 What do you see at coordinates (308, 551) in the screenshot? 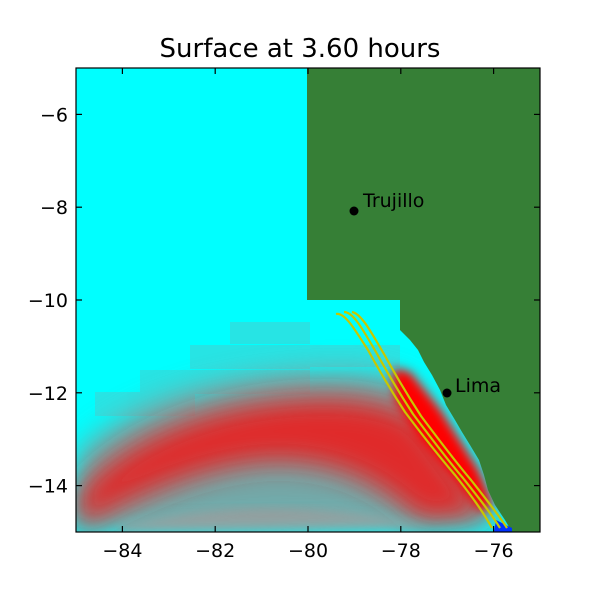
I see `x-tick-label: −80` at bounding box center [308, 551].